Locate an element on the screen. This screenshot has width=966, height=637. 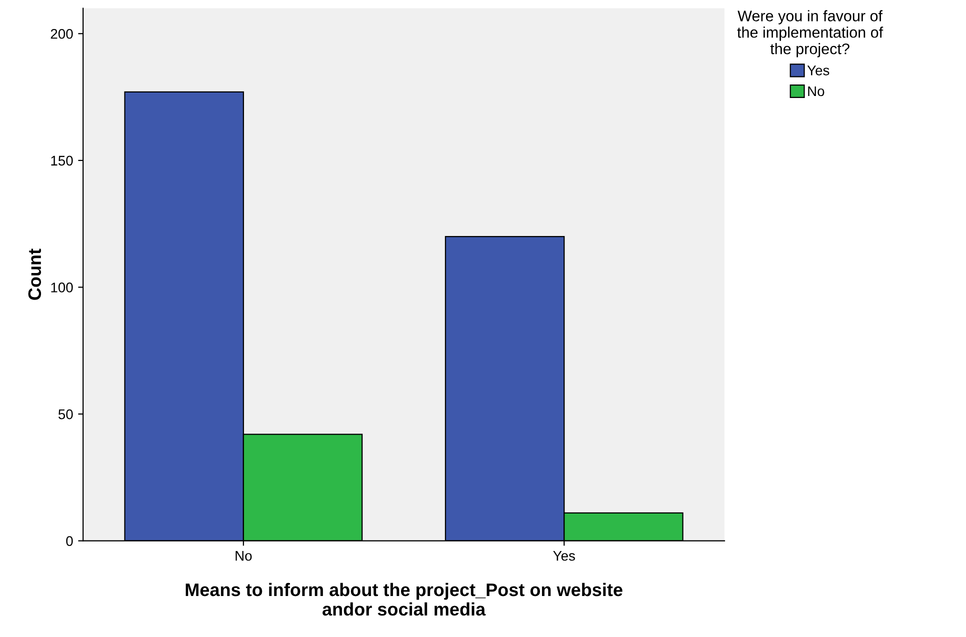
y-tick-label: 150 is located at coordinates (62, 161).